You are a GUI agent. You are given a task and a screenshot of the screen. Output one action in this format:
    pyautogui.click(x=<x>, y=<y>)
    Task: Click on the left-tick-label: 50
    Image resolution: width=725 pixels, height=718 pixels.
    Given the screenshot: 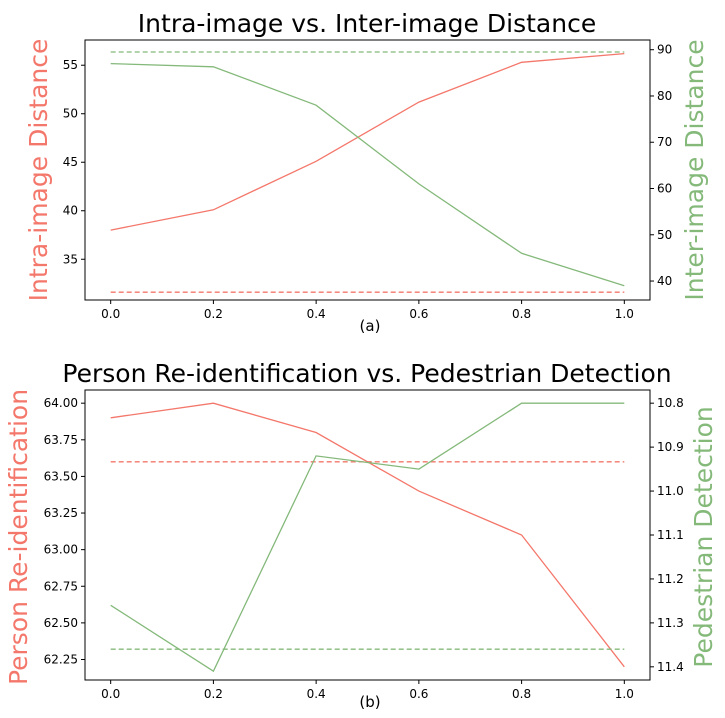 What is the action you would take?
    pyautogui.click(x=70, y=114)
    